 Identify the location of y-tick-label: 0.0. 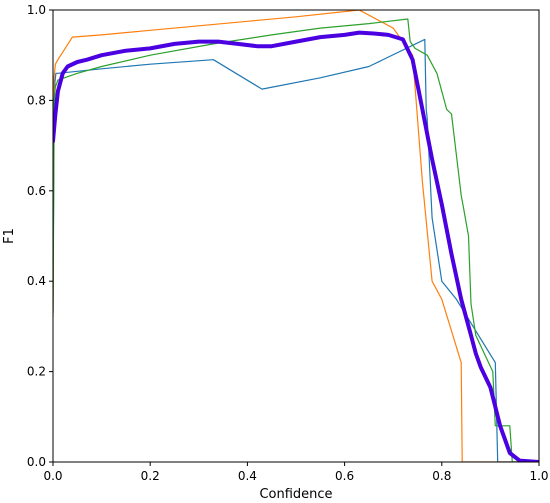
(36, 462).